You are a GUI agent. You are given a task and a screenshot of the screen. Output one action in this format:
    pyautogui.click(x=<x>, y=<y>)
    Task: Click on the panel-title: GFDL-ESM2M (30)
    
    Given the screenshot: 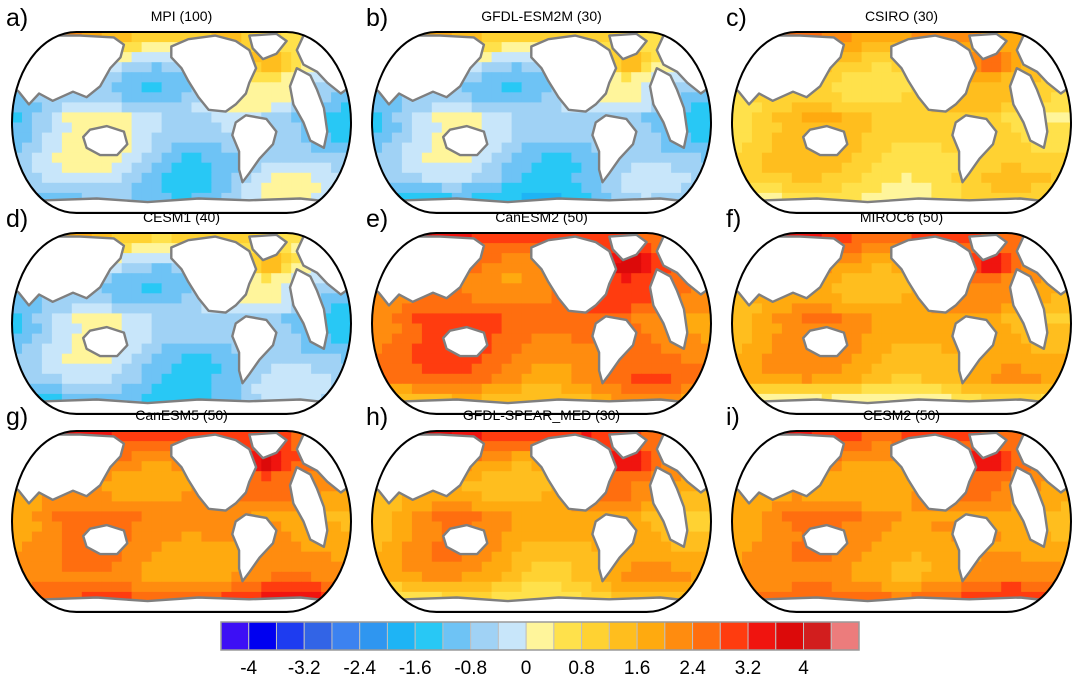 What is the action you would take?
    pyautogui.click(x=541, y=16)
    